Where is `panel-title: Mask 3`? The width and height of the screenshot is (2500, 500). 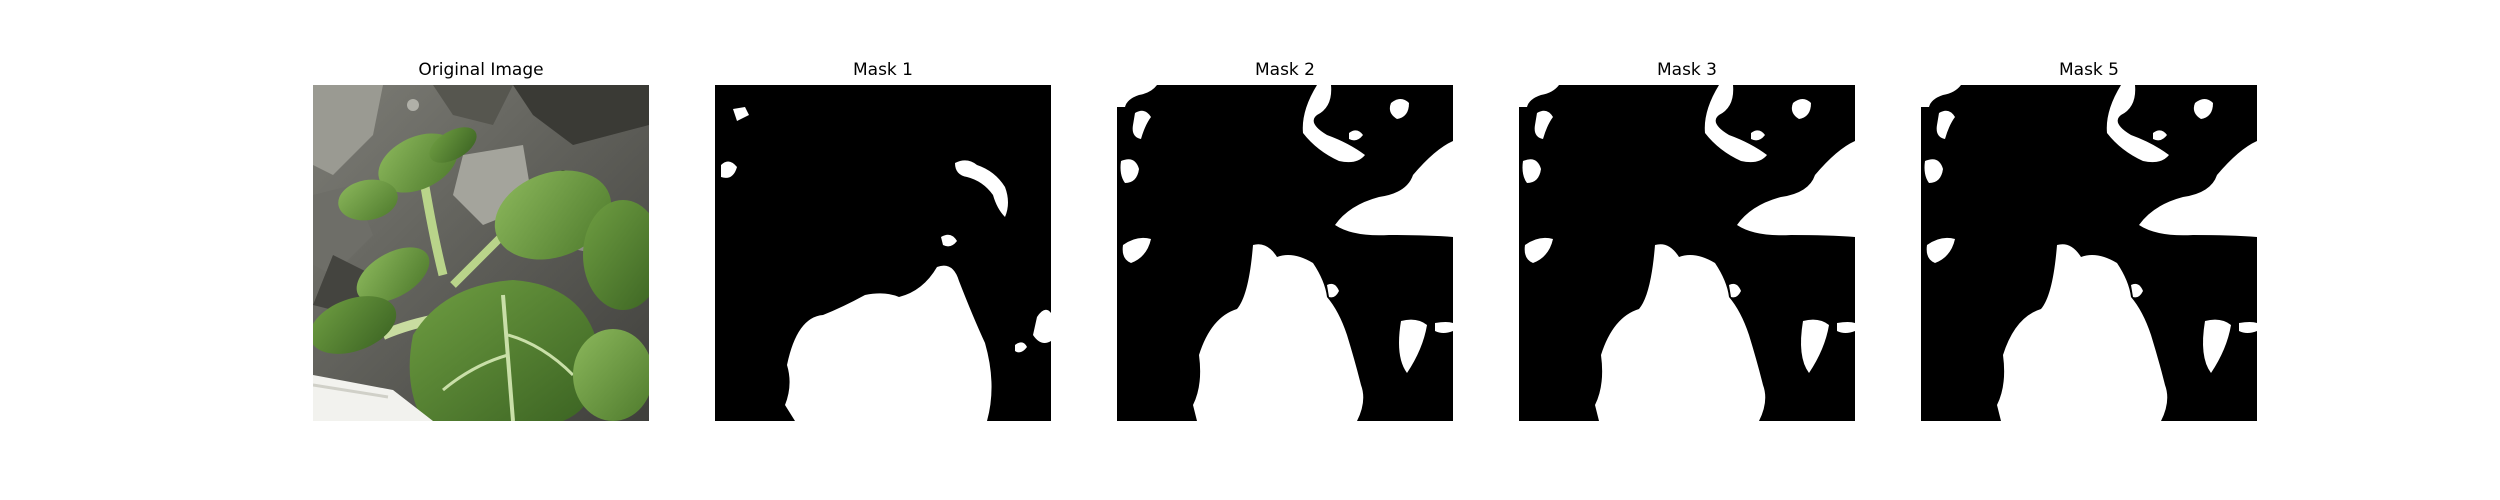 panel-title: Mask 3 is located at coordinates (1687, 70).